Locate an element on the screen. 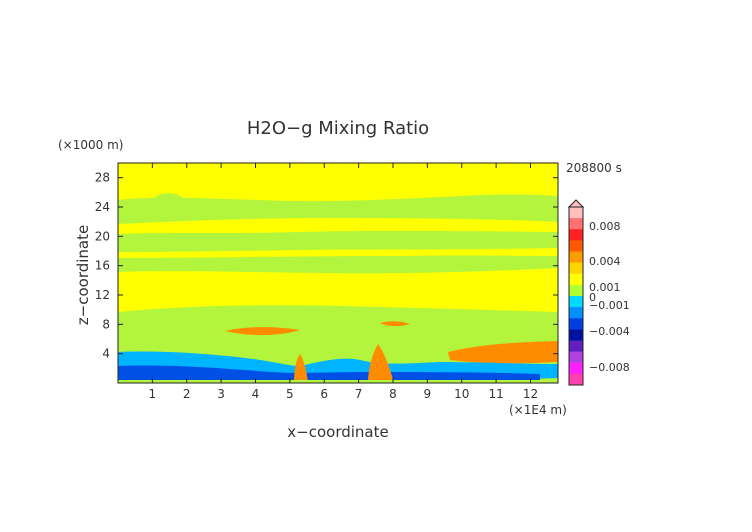  x-tick-label: 7 is located at coordinates (359, 394).